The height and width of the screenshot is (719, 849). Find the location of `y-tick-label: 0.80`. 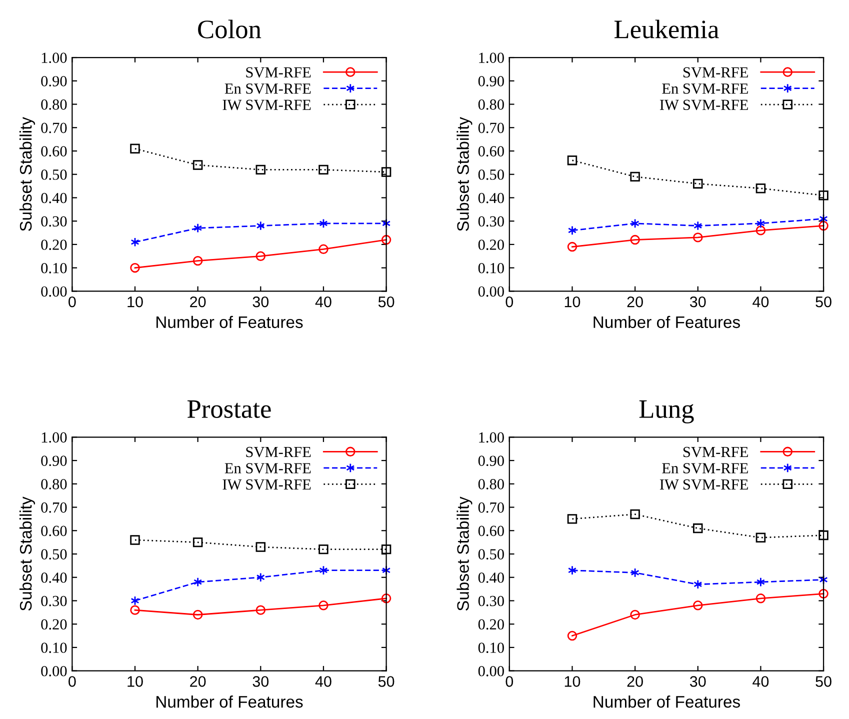

y-tick-label: 0.80 is located at coordinates (54, 484).